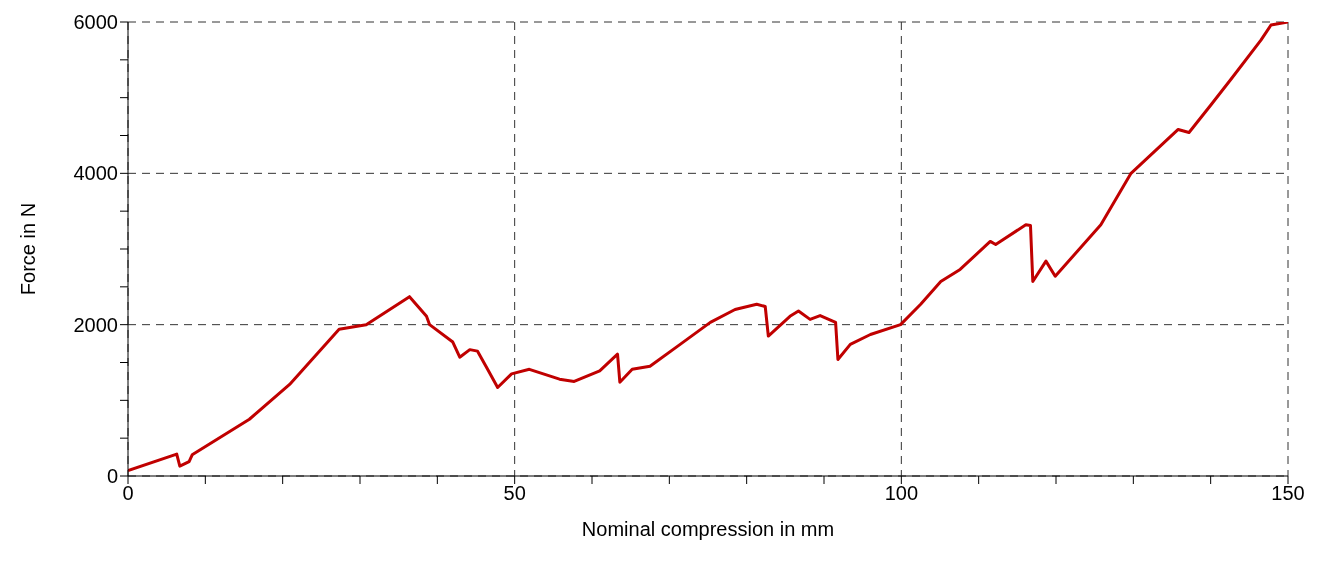 The width and height of the screenshot is (1324, 564). I want to click on y-tick-label: 0, so click(112, 476).